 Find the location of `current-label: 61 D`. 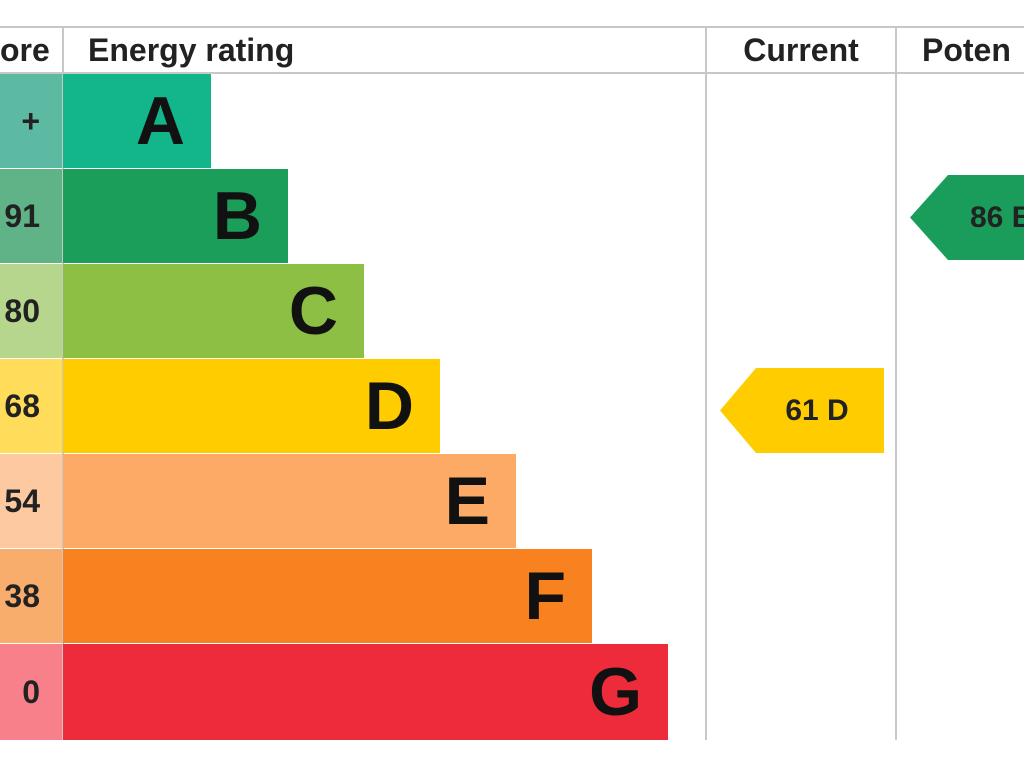

current-label: 61 D is located at coordinates (816, 410).